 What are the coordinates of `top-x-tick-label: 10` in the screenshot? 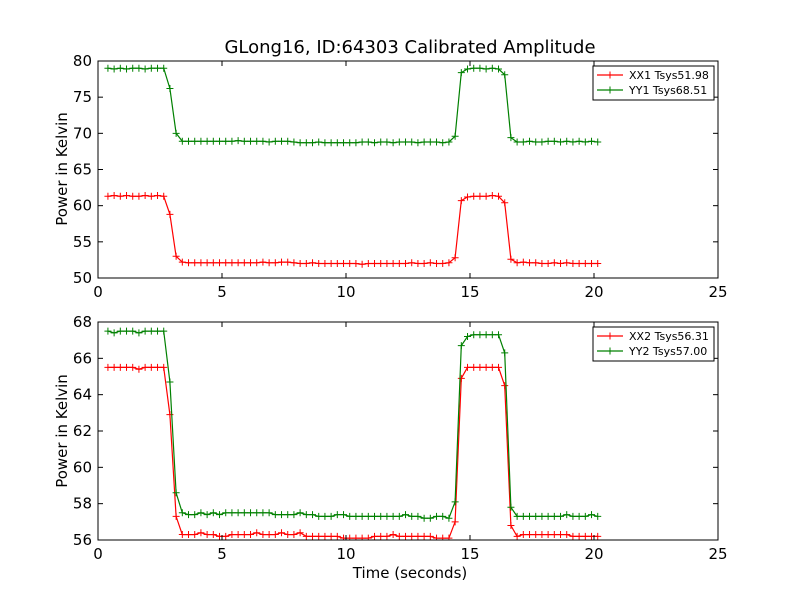 It's located at (345, 292).